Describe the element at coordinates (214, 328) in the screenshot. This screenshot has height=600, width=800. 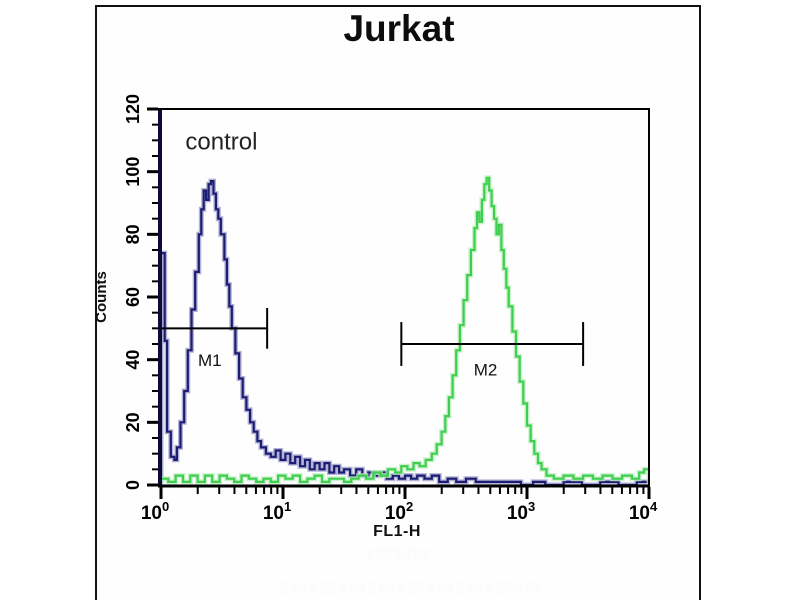
I see `marker-M1` at that location.